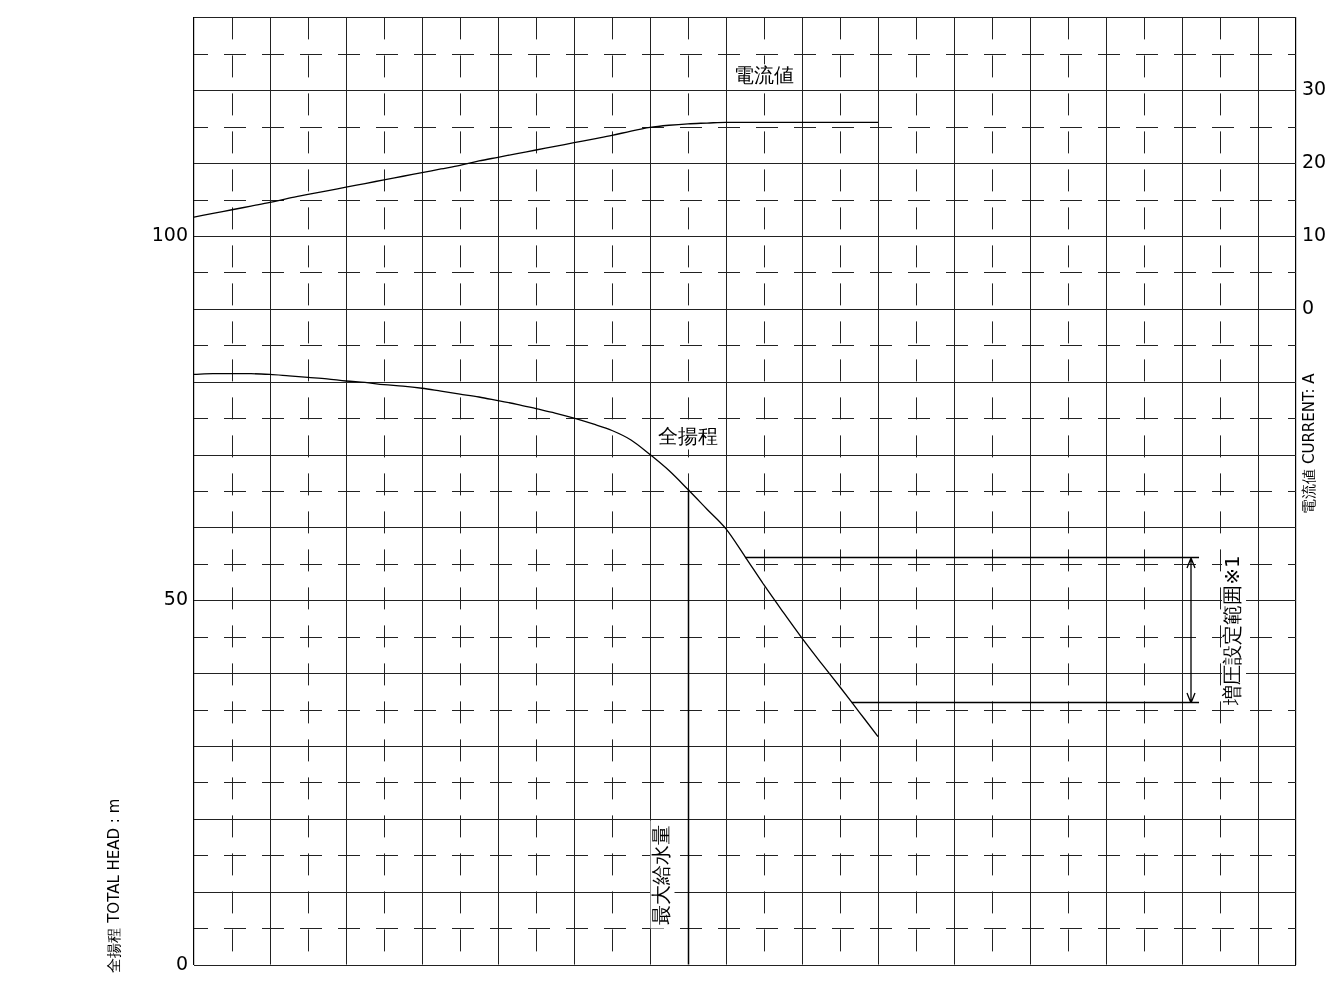 The height and width of the screenshot is (982, 1337). Describe the element at coordinates (175, 598) in the screenshot. I see `y-tick-label: 50` at that location.